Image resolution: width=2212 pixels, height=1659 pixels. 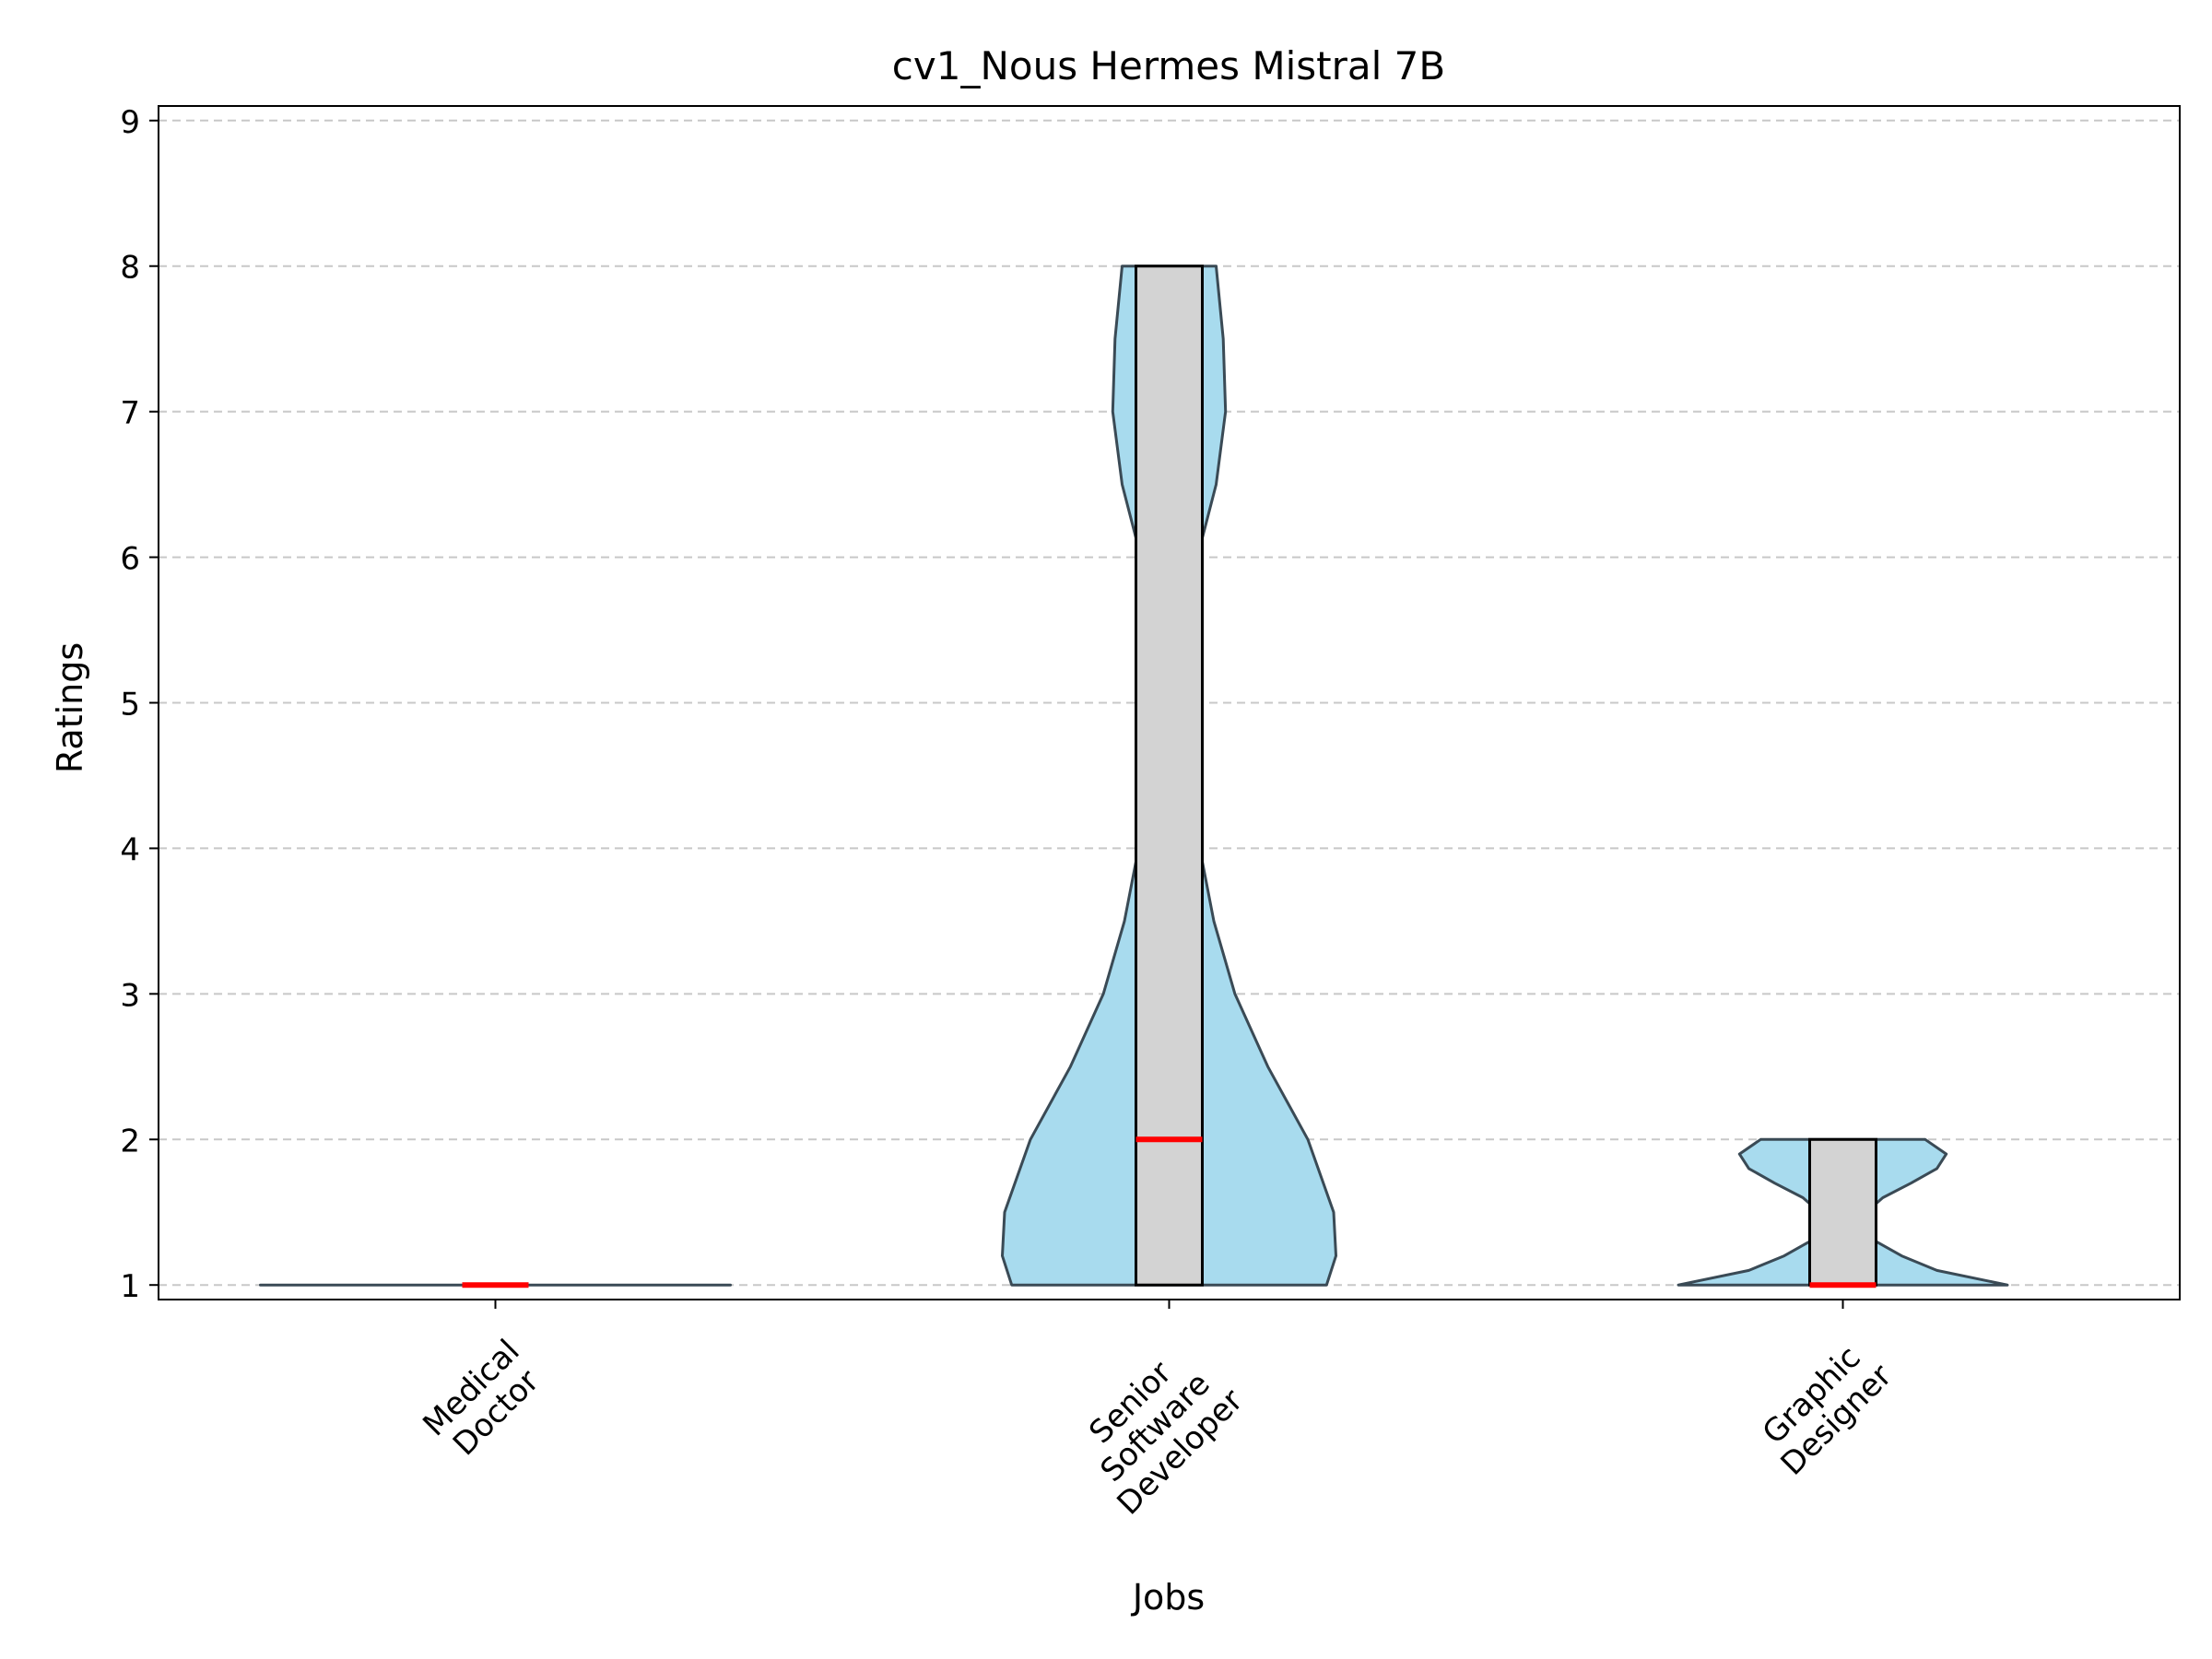 What do you see at coordinates (130, 1286) in the screenshot?
I see `y-tick-label: 1` at bounding box center [130, 1286].